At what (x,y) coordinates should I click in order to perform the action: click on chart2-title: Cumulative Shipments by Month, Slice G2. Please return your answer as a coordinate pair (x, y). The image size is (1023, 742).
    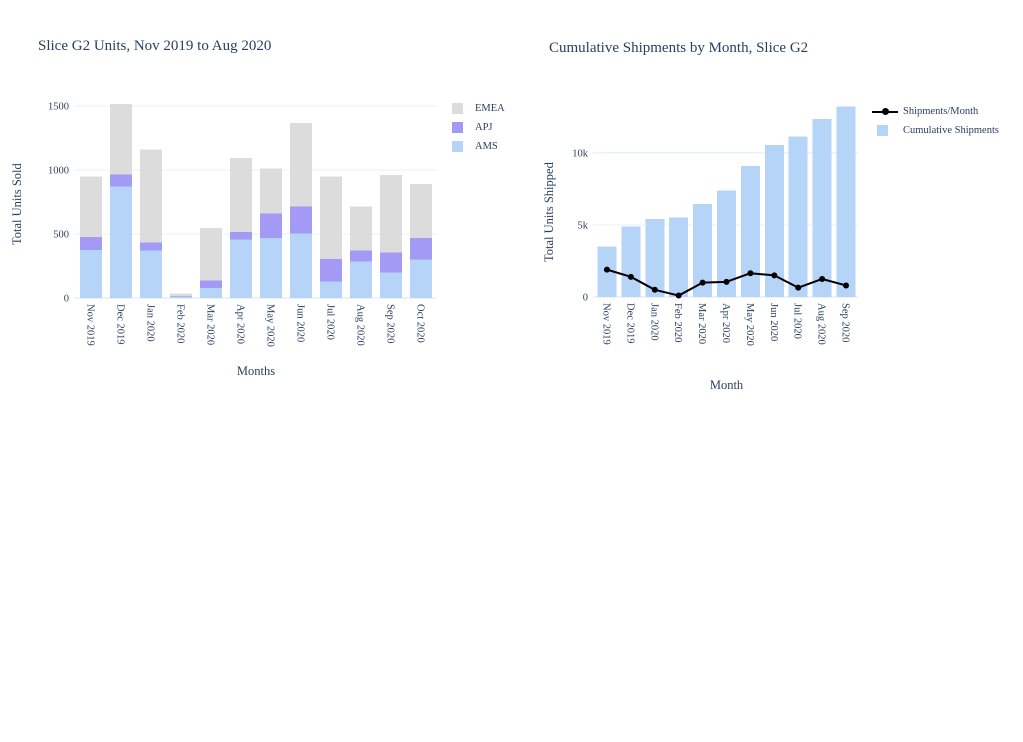
    Looking at the image, I should click on (679, 48).